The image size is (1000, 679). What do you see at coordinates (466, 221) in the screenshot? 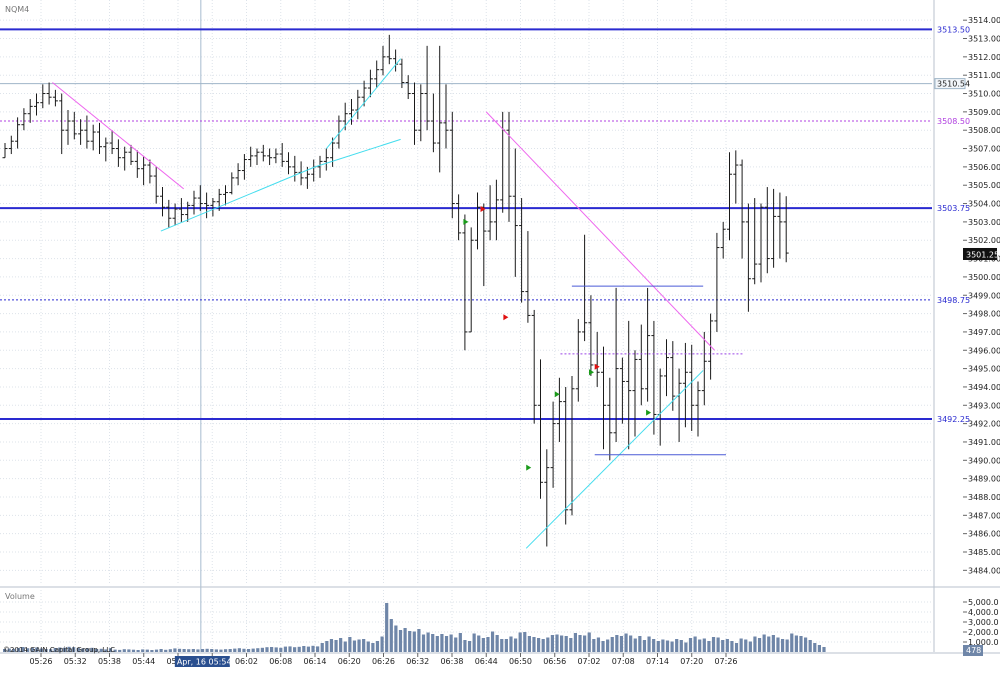
I see `buy-marker` at bounding box center [466, 221].